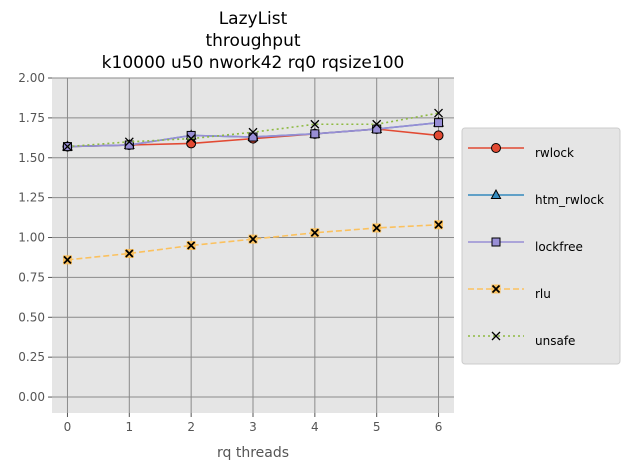  Describe the element at coordinates (525, 245) in the screenshot. I see `legend-entry-lockfree: lockfree` at that location.